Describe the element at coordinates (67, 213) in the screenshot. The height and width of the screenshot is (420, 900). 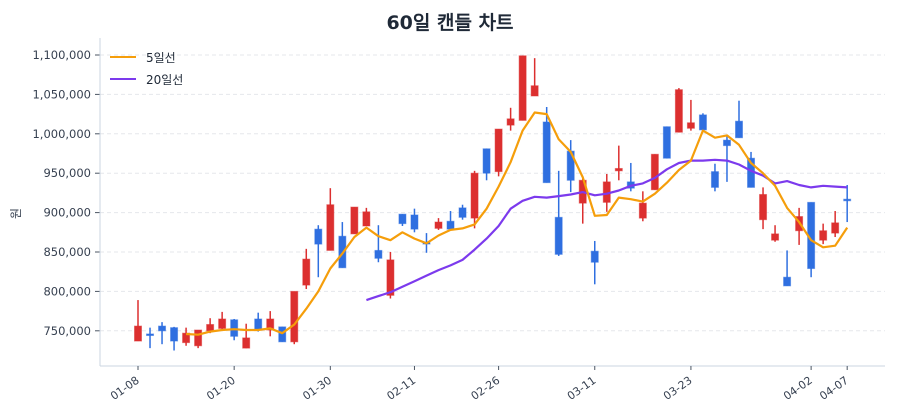
I see `y-tick-label: 900,000` at that location.